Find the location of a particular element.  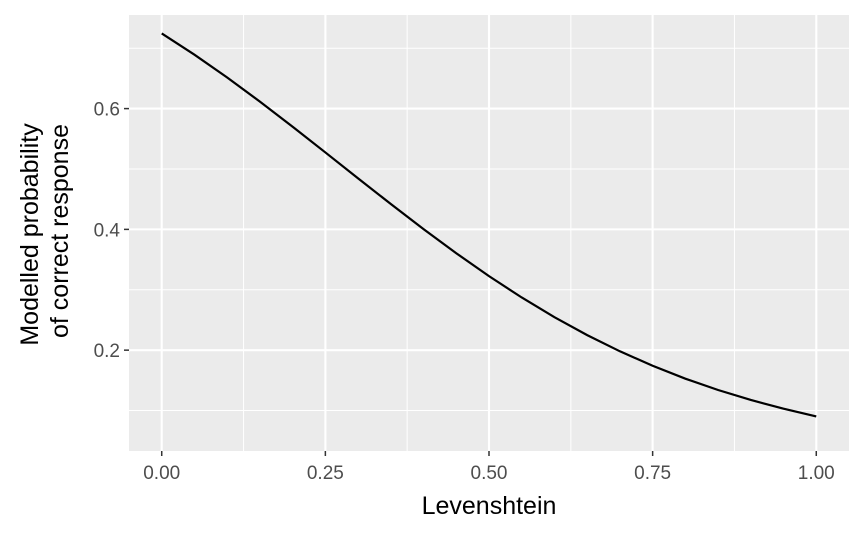

y-axis-title-line-1: Modelled probability is located at coordinates (30, 234).